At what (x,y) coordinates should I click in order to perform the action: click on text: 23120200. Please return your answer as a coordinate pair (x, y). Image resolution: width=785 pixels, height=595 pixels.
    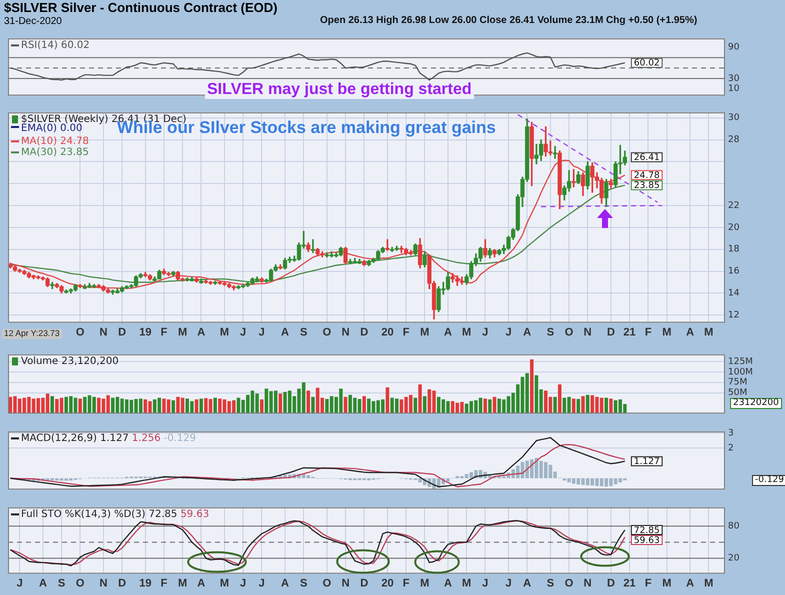
    Looking at the image, I should click on (756, 403).